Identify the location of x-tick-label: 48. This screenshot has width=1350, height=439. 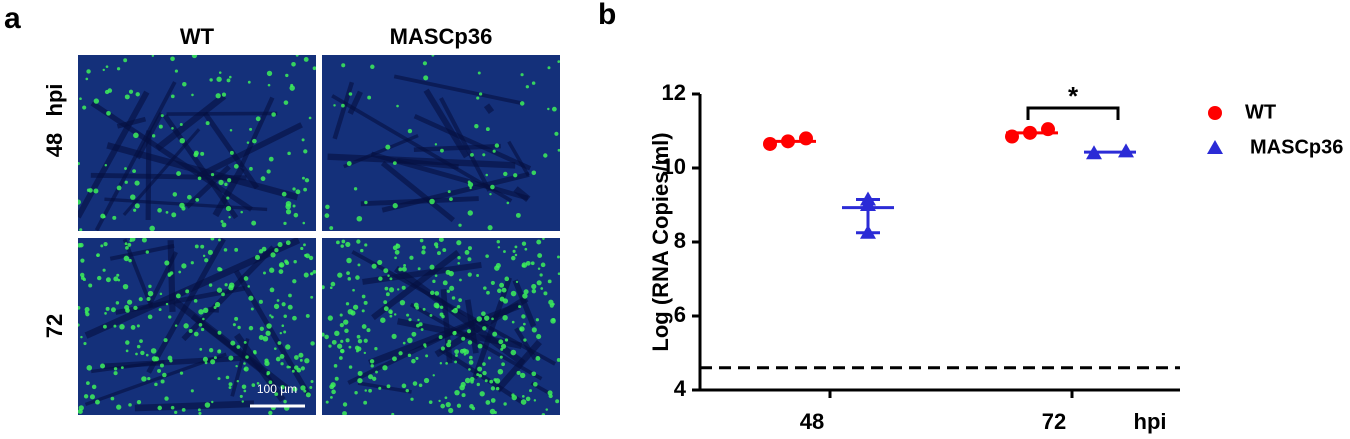
(812, 421).